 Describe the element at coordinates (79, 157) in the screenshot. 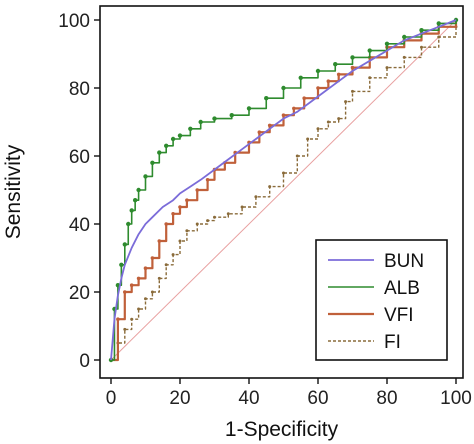

I see `y-tick-label: 60` at that location.